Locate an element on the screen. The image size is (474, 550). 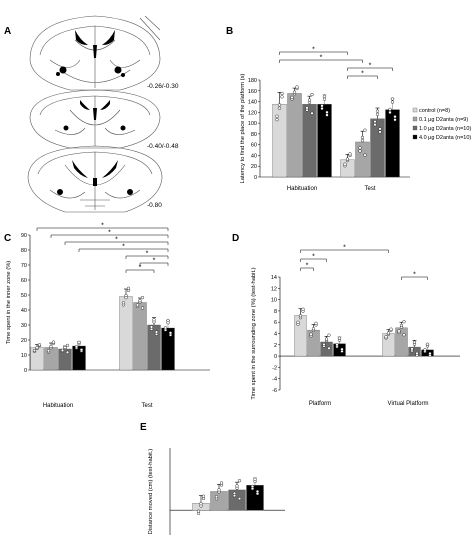
atlas-level-2: -0.40/-0.48 is located at coordinates (163, 146).